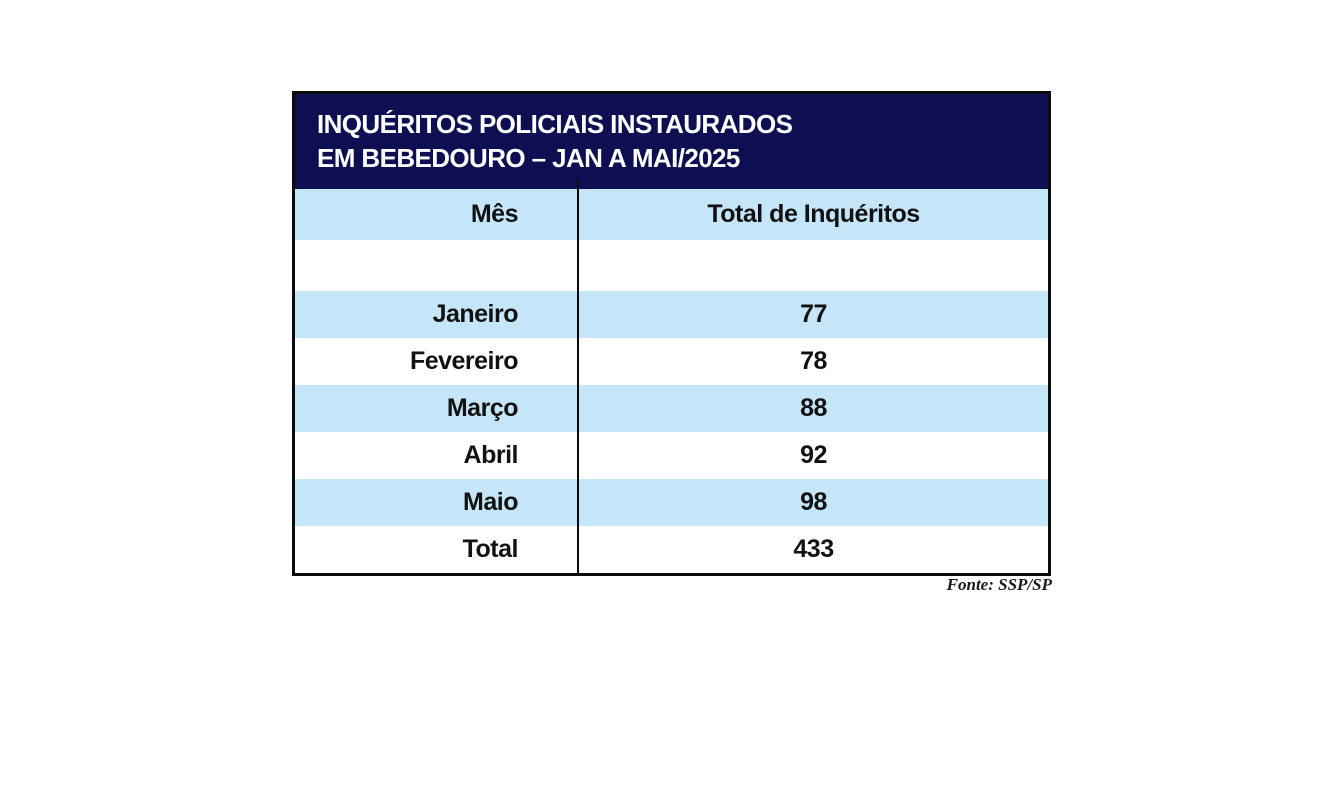 The image size is (1344, 800). What do you see at coordinates (464, 361) in the screenshot?
I see `row-month-label: Fevereiro` at bounding box center [464, 361].